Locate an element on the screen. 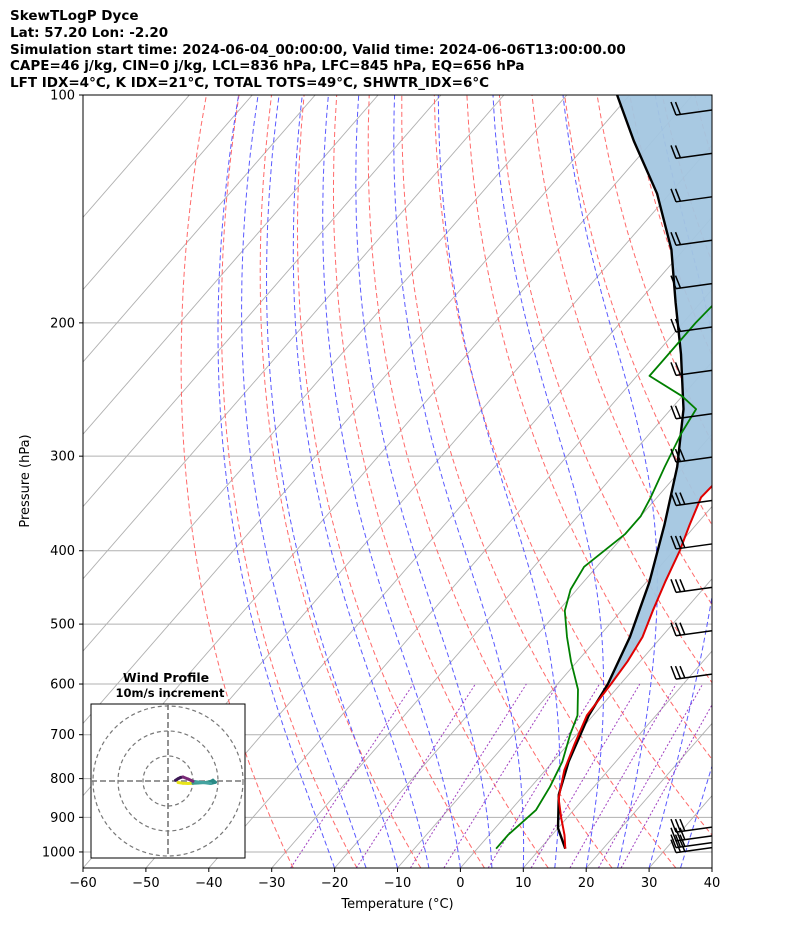 The height and width of the screenshot is (937, 794). y-tick-label: 400 is located at coordinates (62, 551).